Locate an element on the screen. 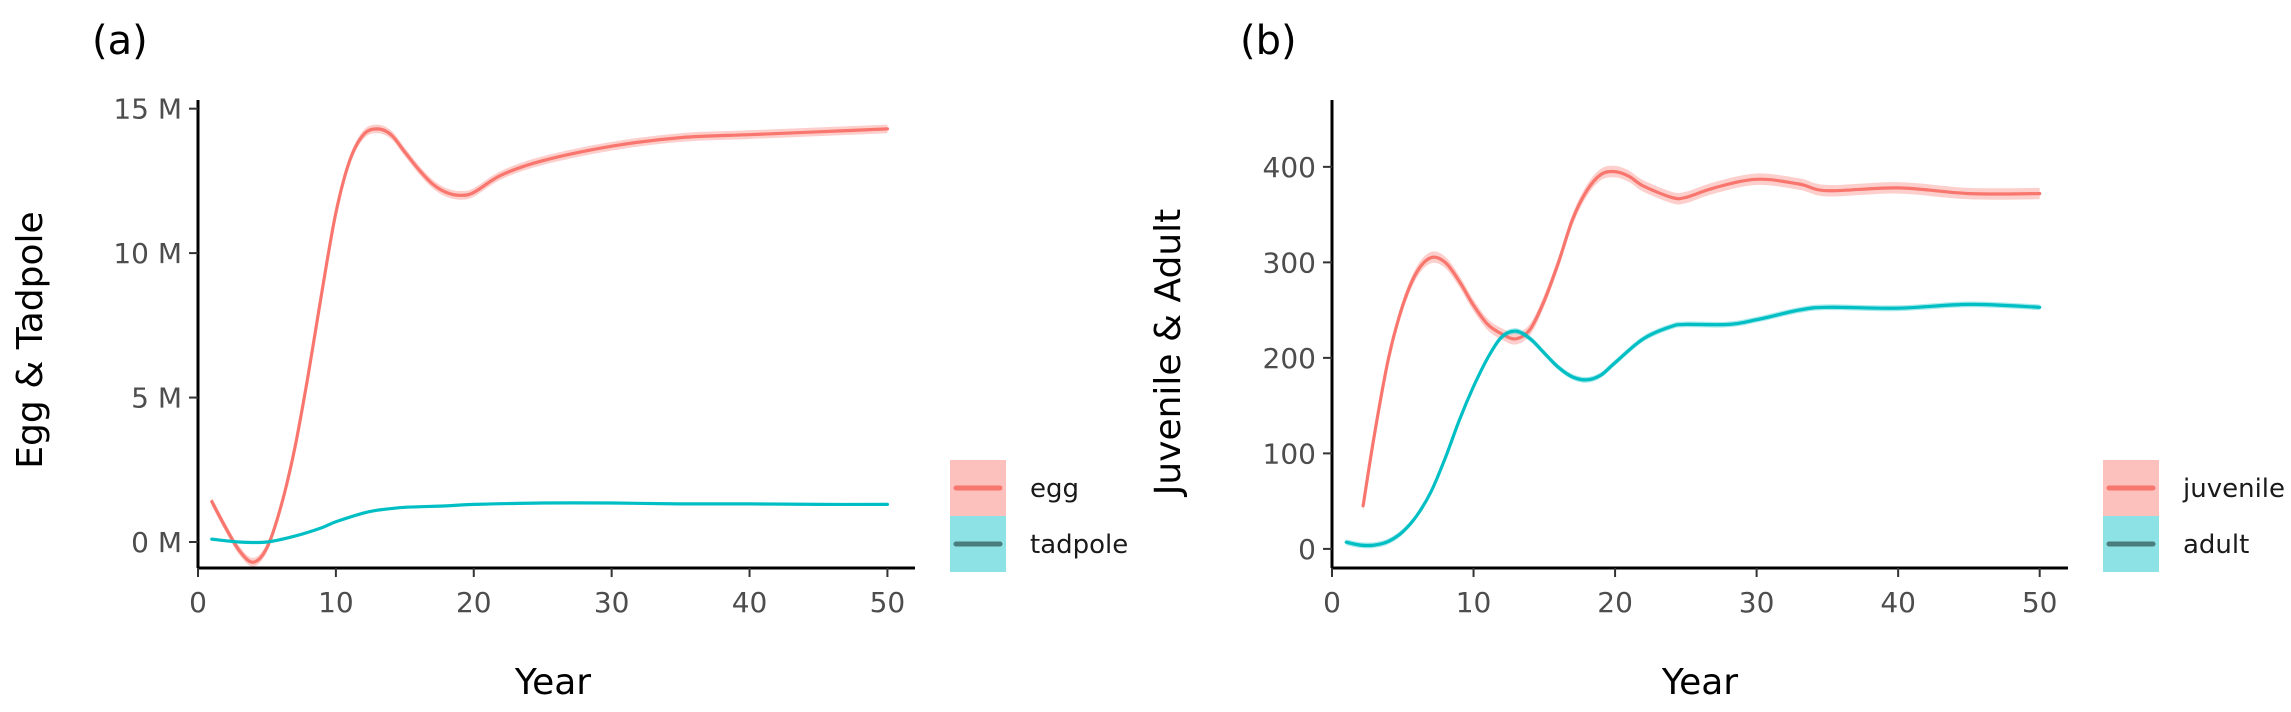 The width and height of the screenshot is (2291, 712). tadpole-series-line is located at coordinates (549, 523).